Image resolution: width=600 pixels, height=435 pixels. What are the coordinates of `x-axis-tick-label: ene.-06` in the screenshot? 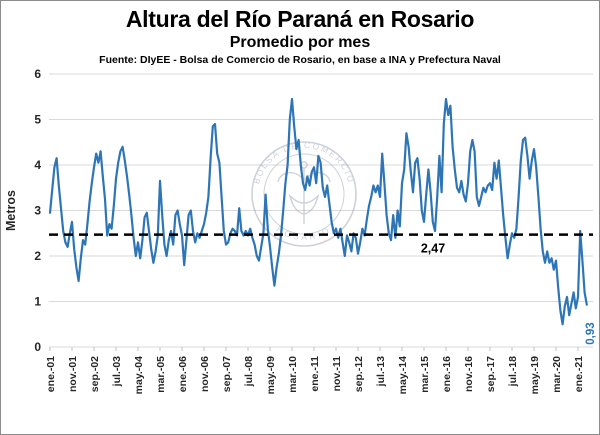 It's located at (183, 374).